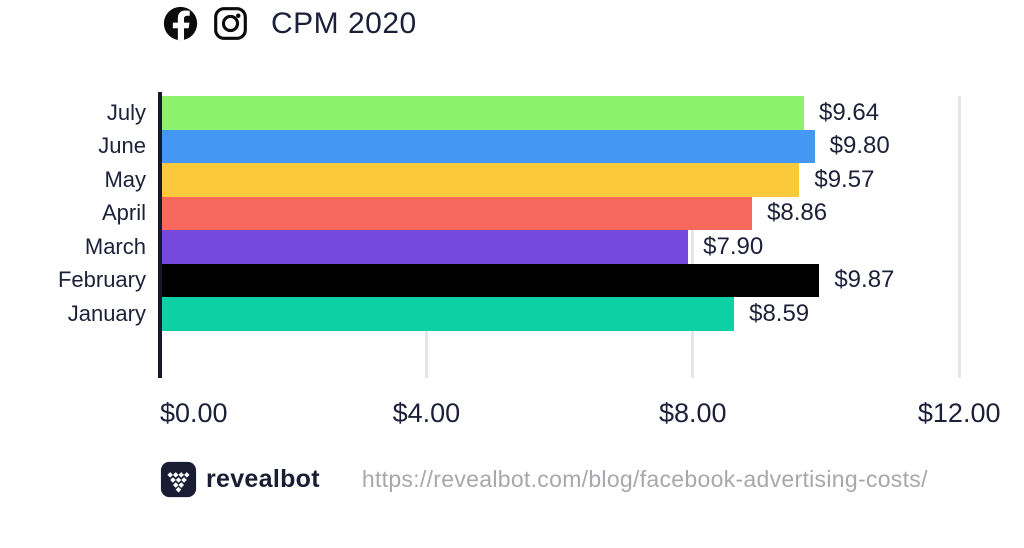  Describe the element at coordinates (115, 246) in the screenshot. I see `category-label: March` at that location.